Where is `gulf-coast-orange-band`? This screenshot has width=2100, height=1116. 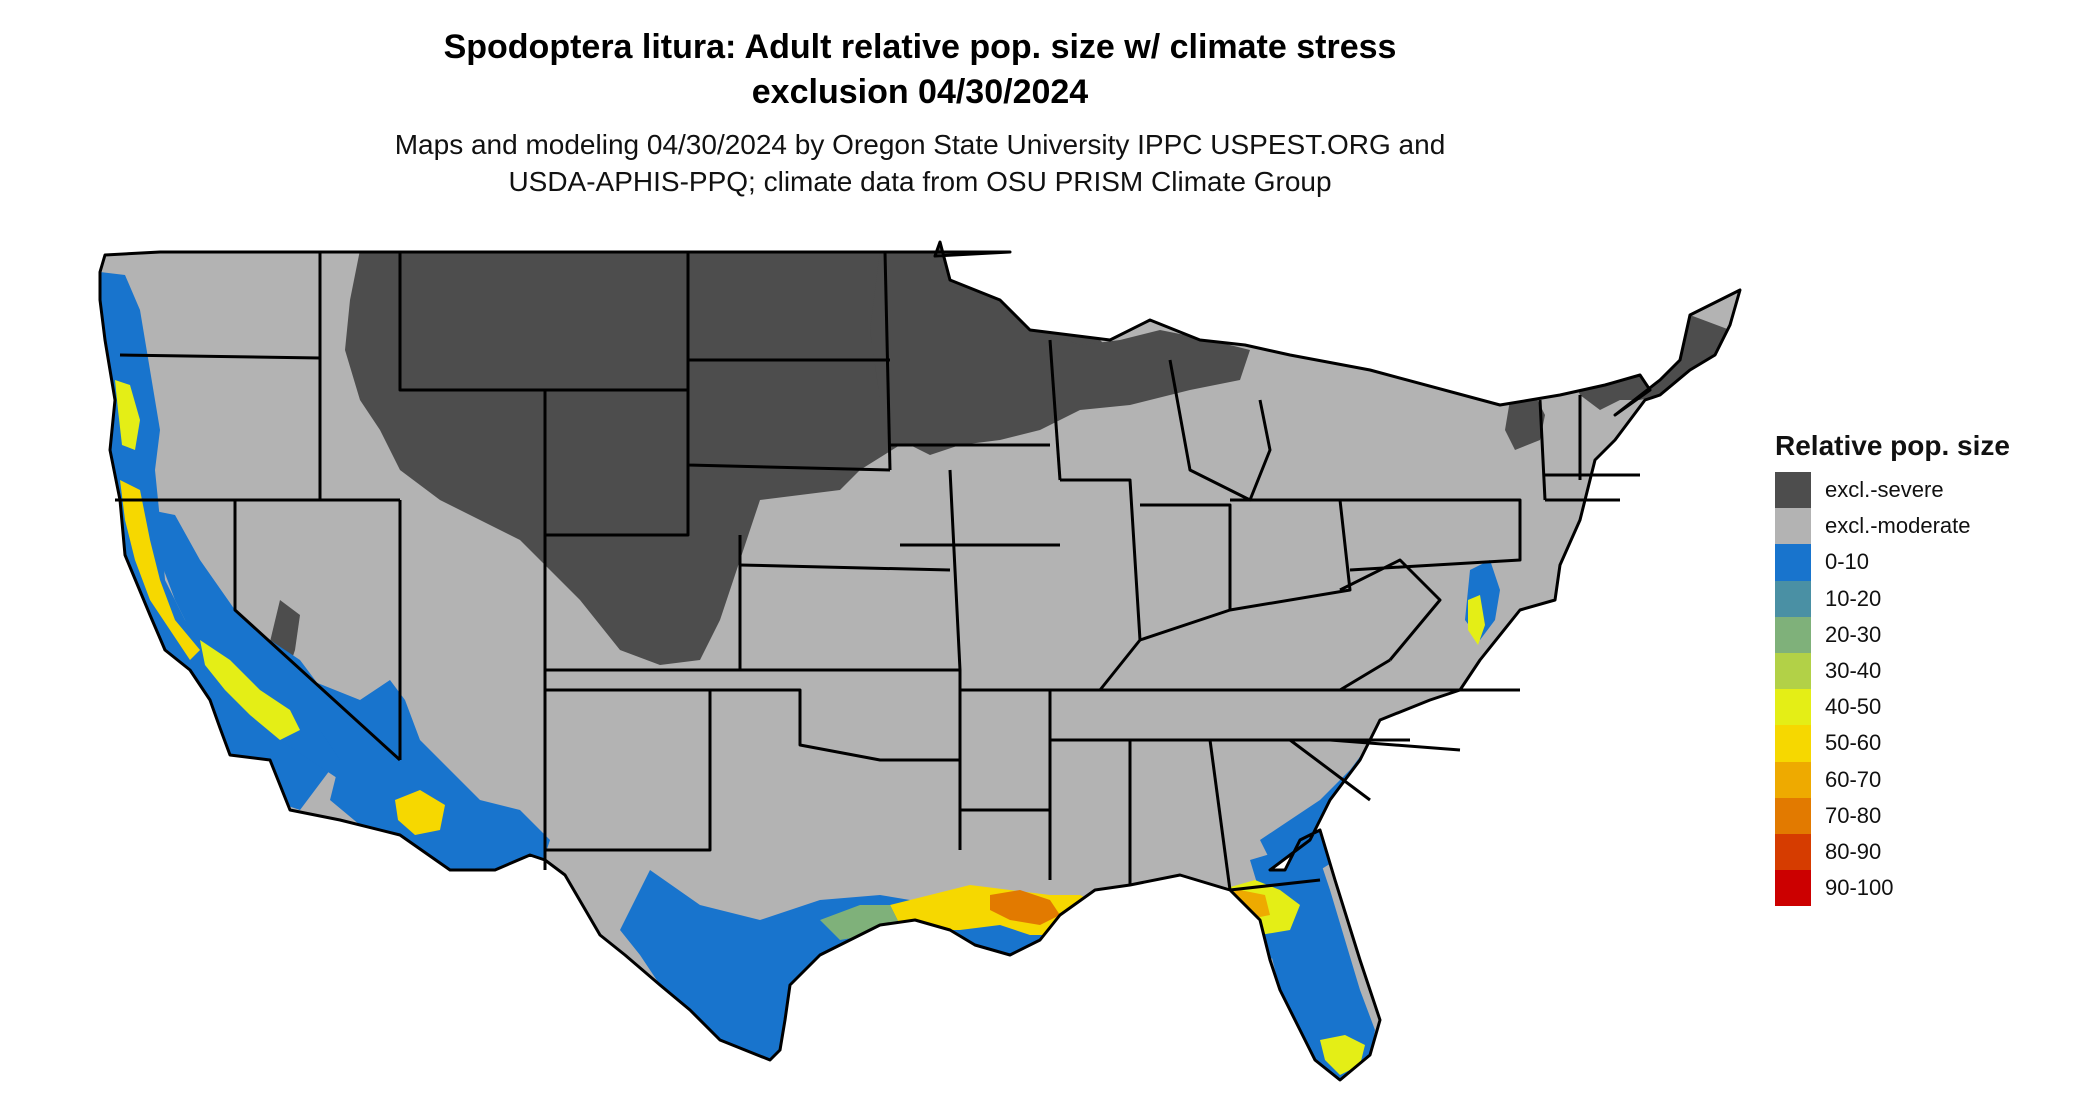
gulf-coast-orange-band is located at coordinates (1025, 907).